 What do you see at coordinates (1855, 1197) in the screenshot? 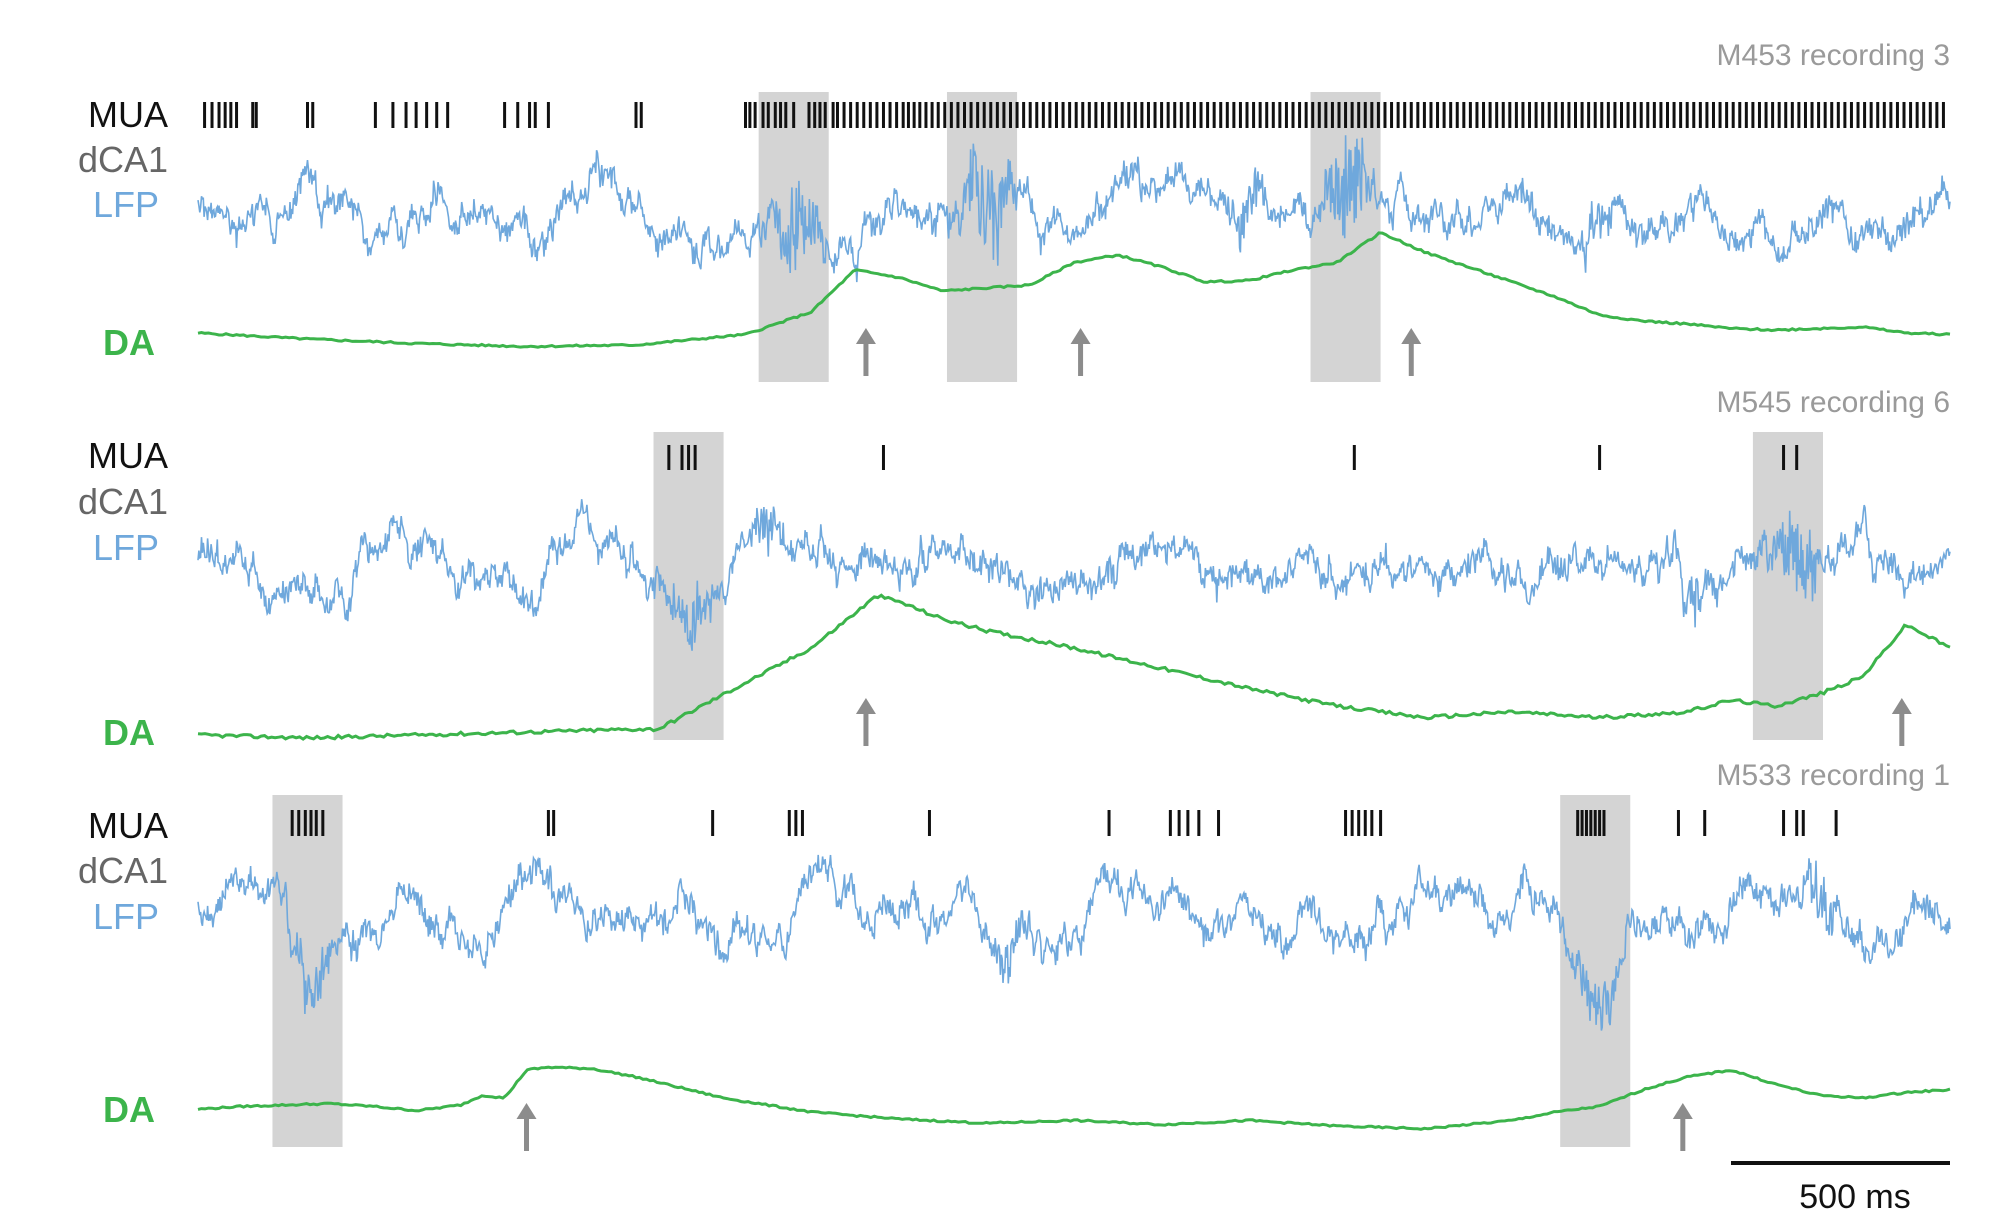
I see `scale-bar-label: 500 ms` at bounding box center [1855, 1197].